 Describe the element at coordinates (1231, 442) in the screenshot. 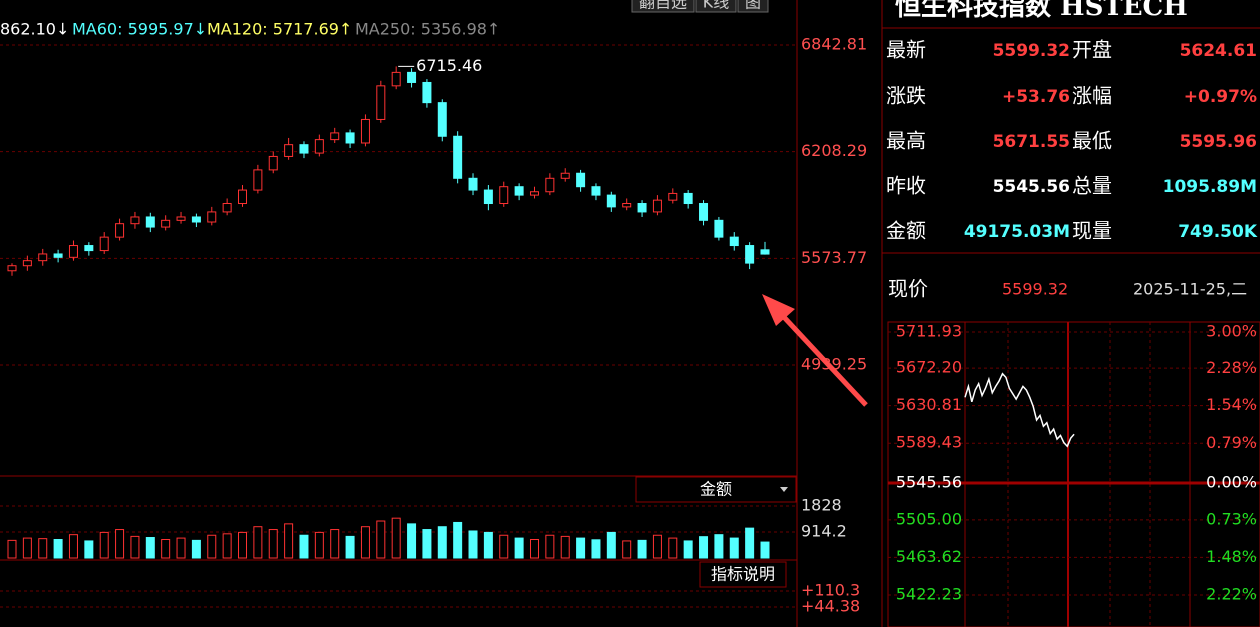

I see `percent-tick-label: 0.79%` at that location.